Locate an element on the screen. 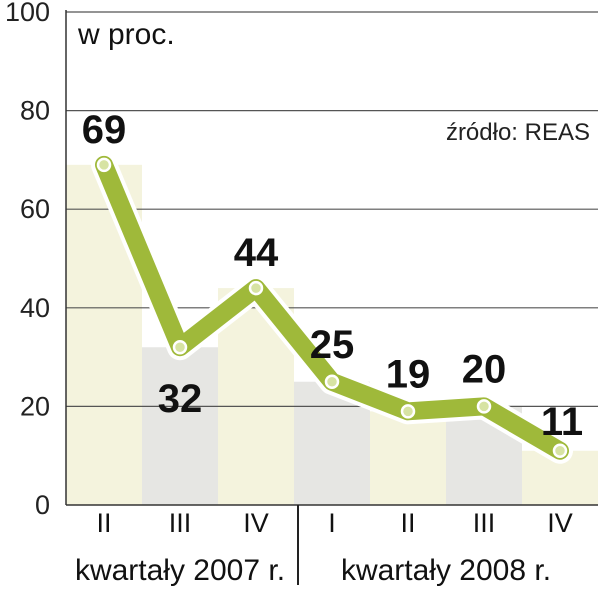 The height and width of the screenshot is (591, 600). y-tick-label: 80 is located at coordinates (35, 111).